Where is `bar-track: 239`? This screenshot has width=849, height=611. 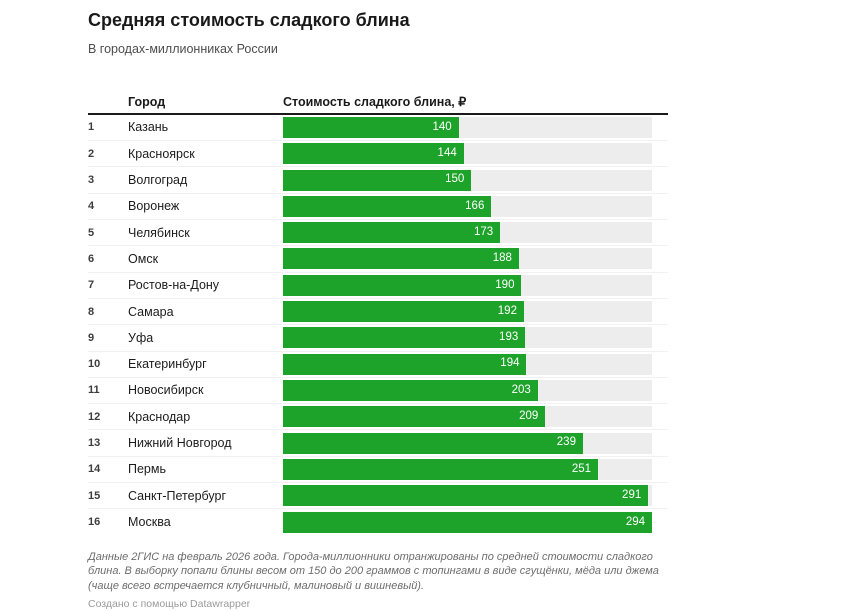
bar-track: 239 is located at coordinates (467, 443).